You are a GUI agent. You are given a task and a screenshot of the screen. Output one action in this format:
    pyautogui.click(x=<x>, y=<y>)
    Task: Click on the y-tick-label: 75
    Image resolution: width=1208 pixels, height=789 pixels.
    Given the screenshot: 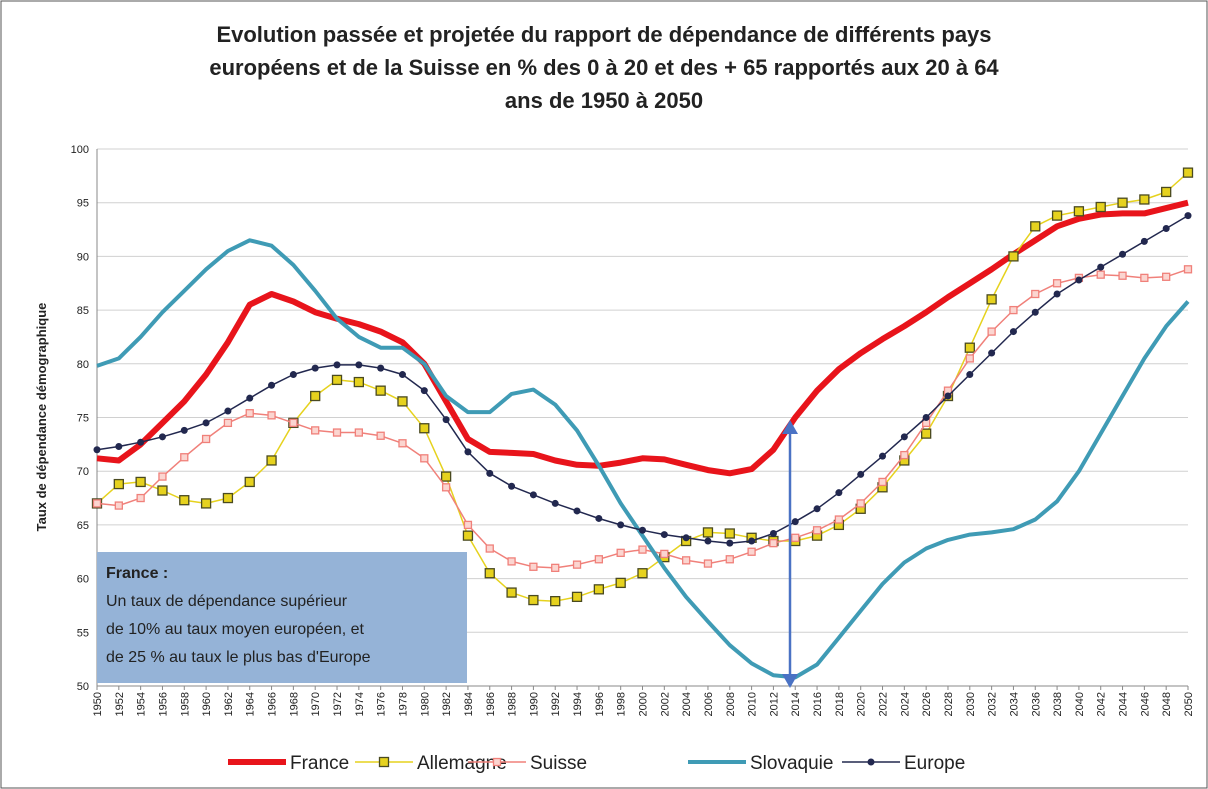 What is the action you would take?
    pyautogui.click(x=83, y=419)
    